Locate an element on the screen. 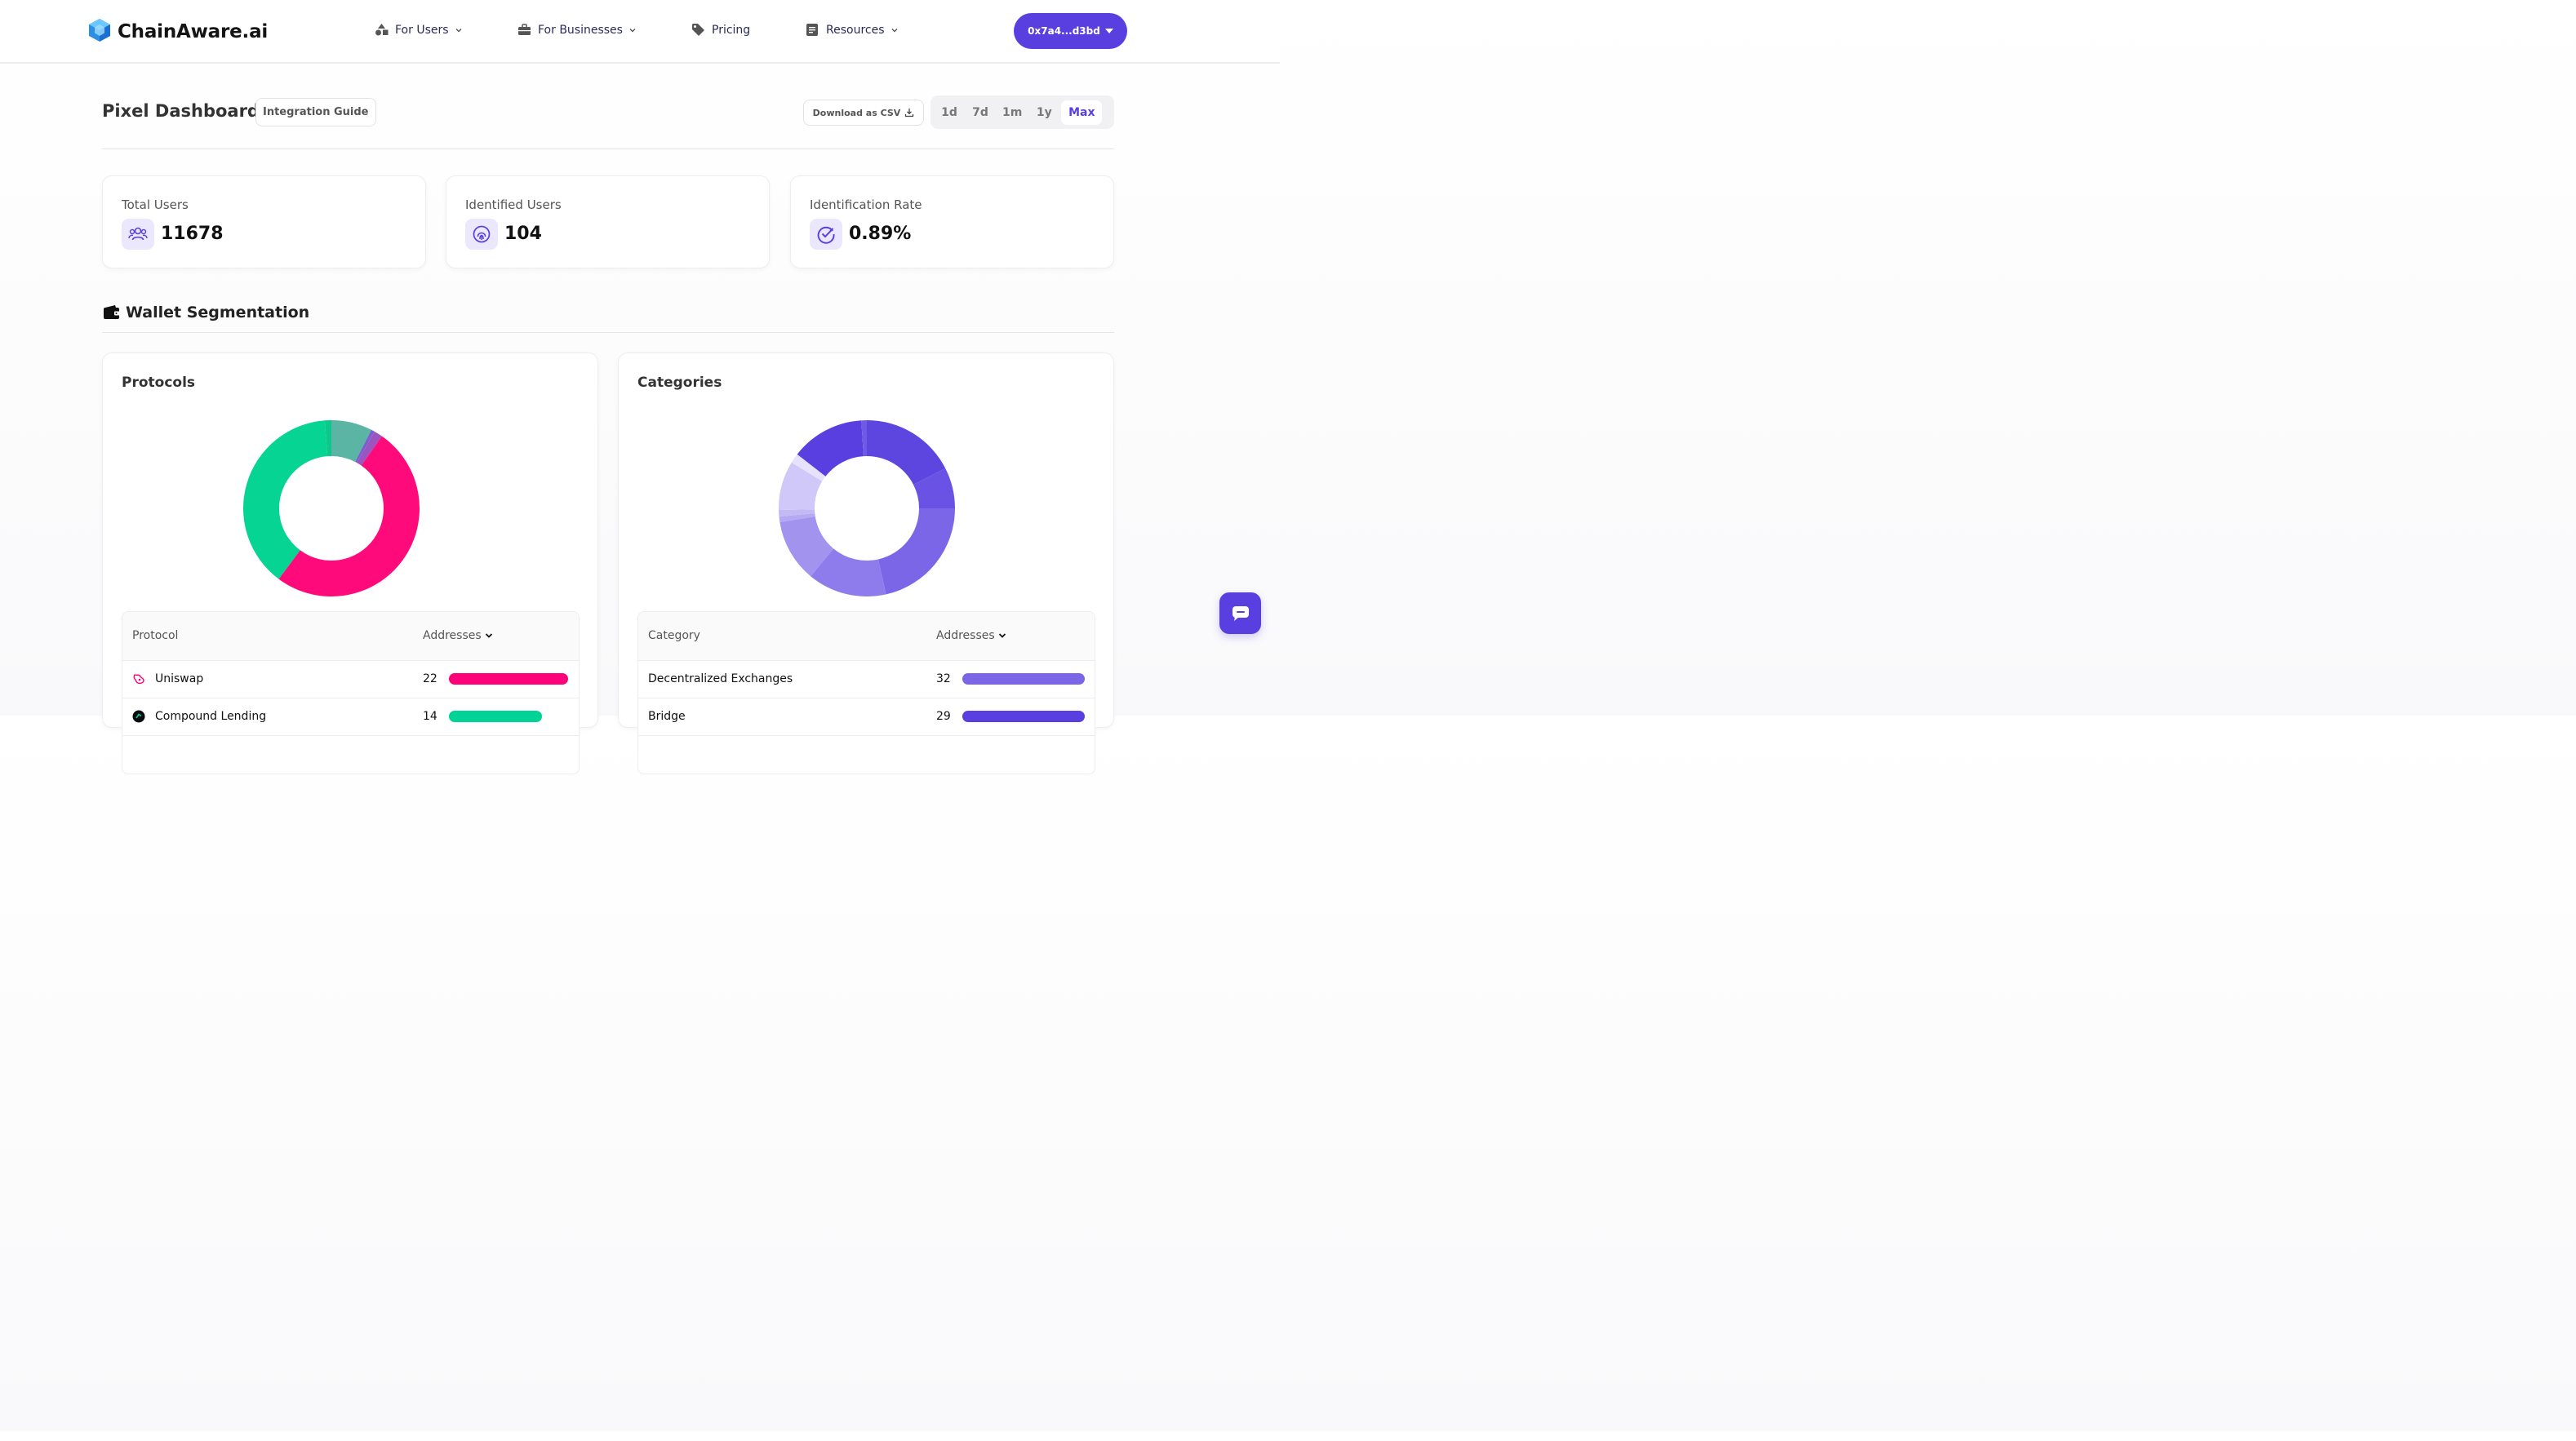 Image resolution: width=2576 pixels, height=1441 pixels. section-title-text: Wallet Segmentation is located at coordinates (218, 312).